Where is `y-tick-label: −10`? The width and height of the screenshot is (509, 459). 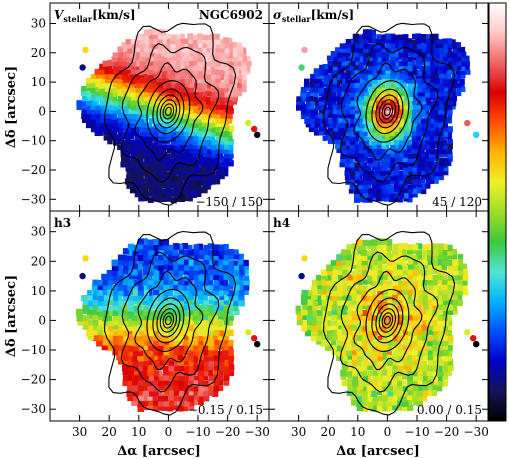 y-tick-label: −10 is located at coordinates (33, 350).